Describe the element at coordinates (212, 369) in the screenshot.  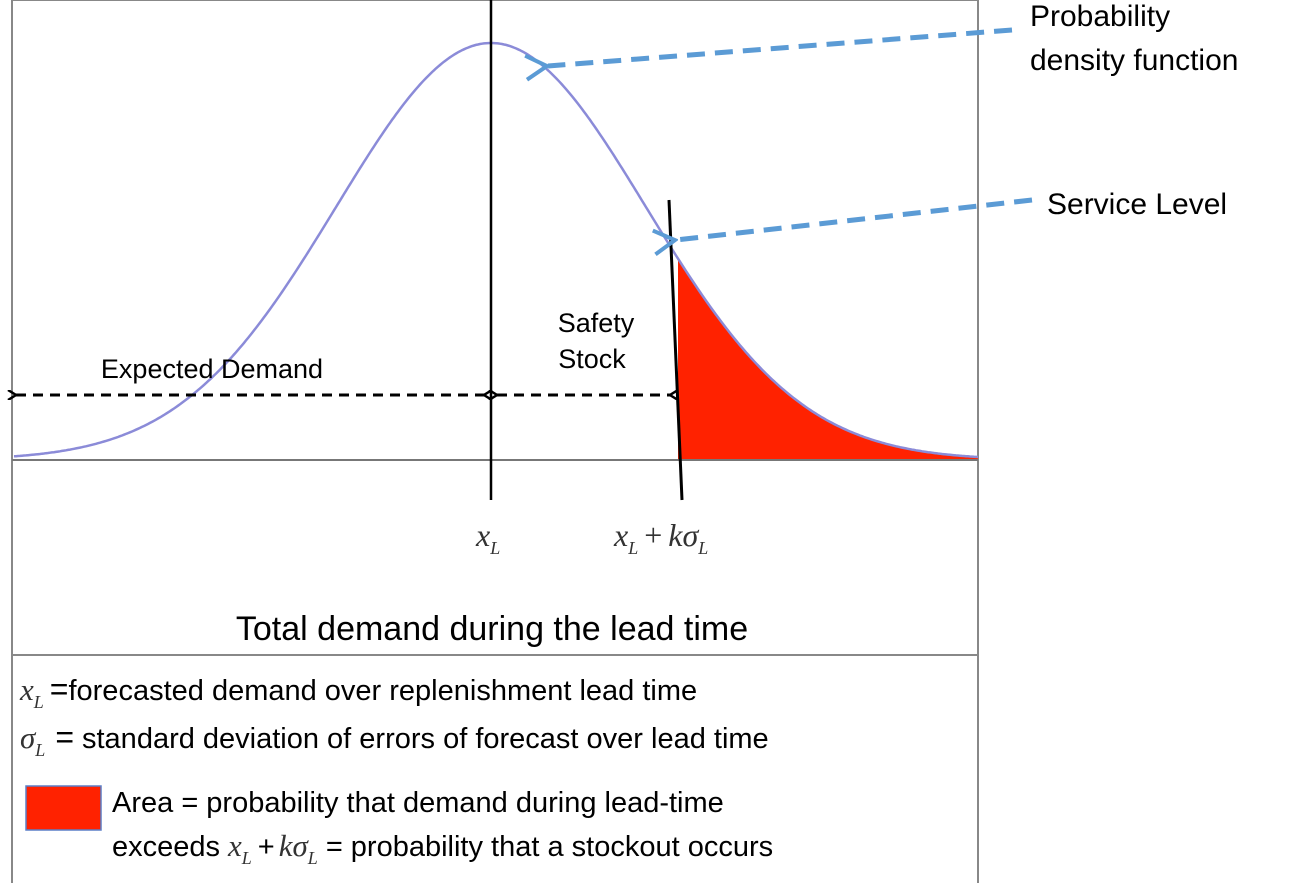
I see `expected-demand-label: Expected Demand` at that location.